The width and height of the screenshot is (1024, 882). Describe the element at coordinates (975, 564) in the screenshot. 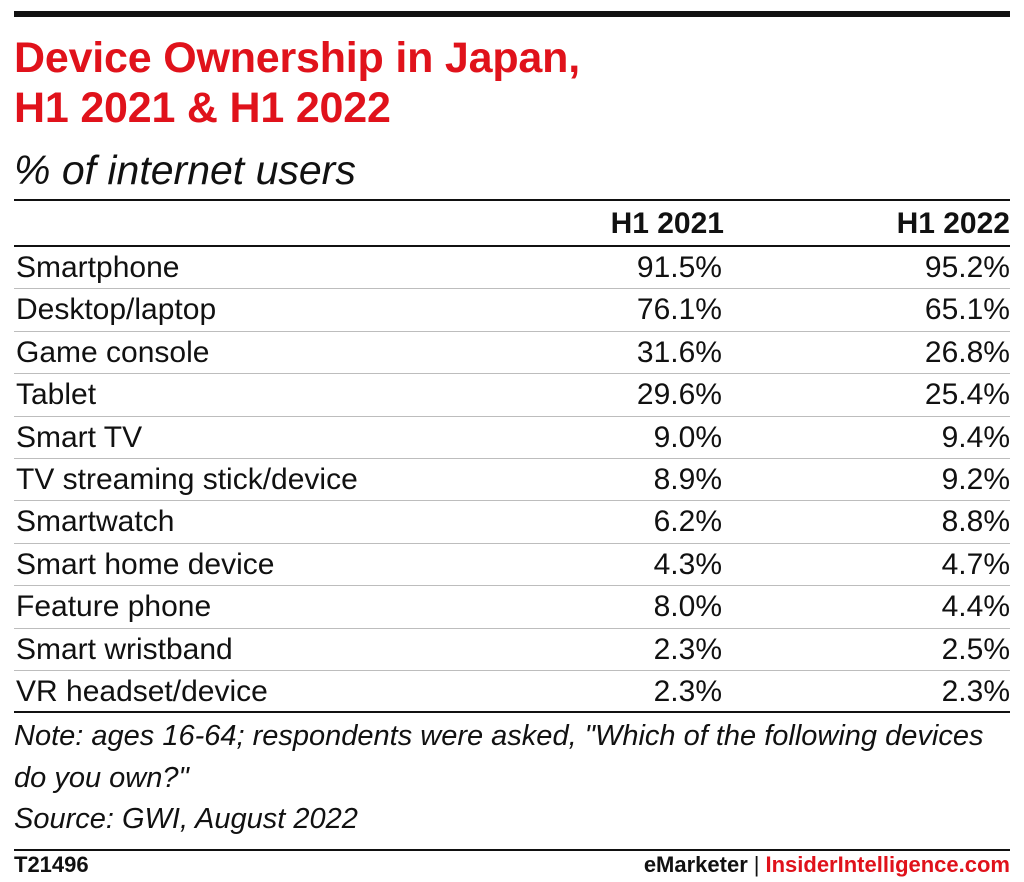

I see `cell-value-h1-2022: 4.7%` at that location.